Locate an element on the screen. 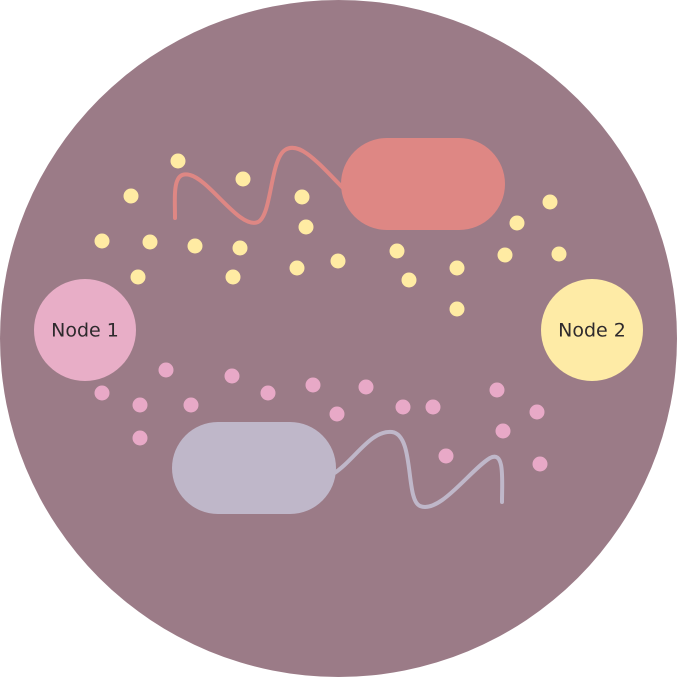 The image size is (677, 677). pink-molecules is located at coordinates (321, 417).